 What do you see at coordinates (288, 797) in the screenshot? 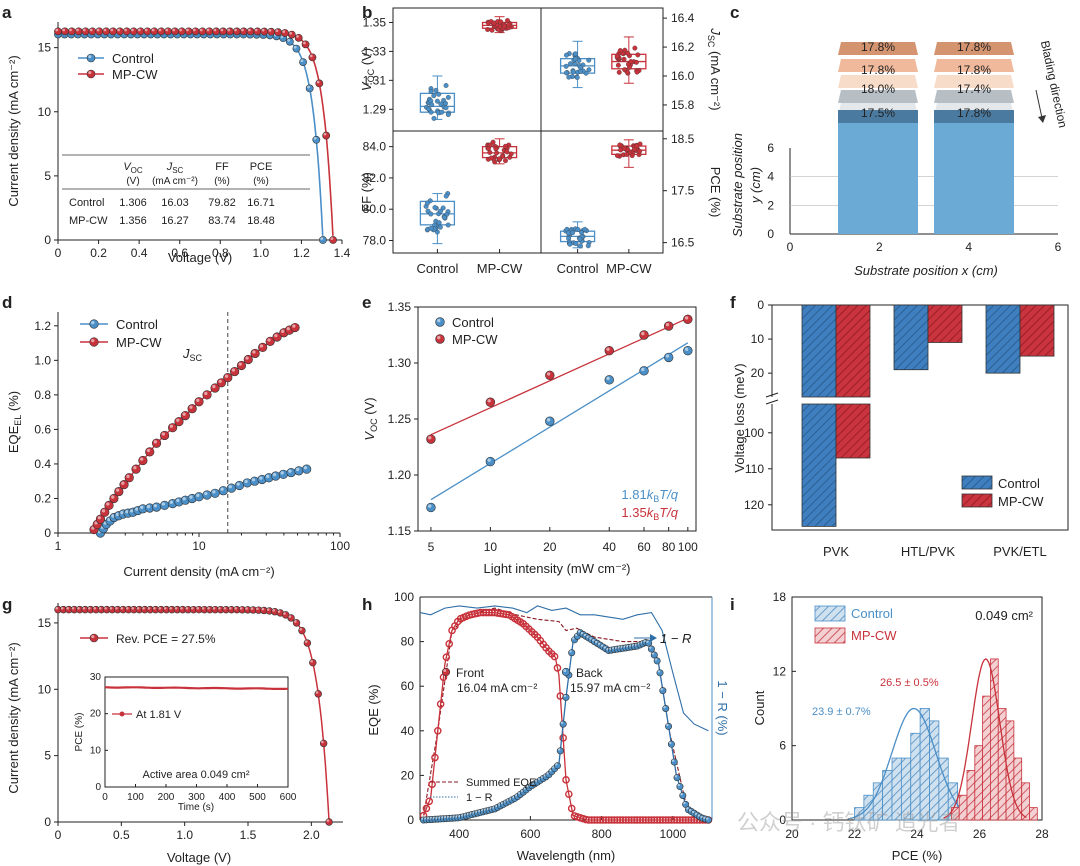
I see `panel-g-inset-xtick-label: 600` at bounding box center [288, 797].